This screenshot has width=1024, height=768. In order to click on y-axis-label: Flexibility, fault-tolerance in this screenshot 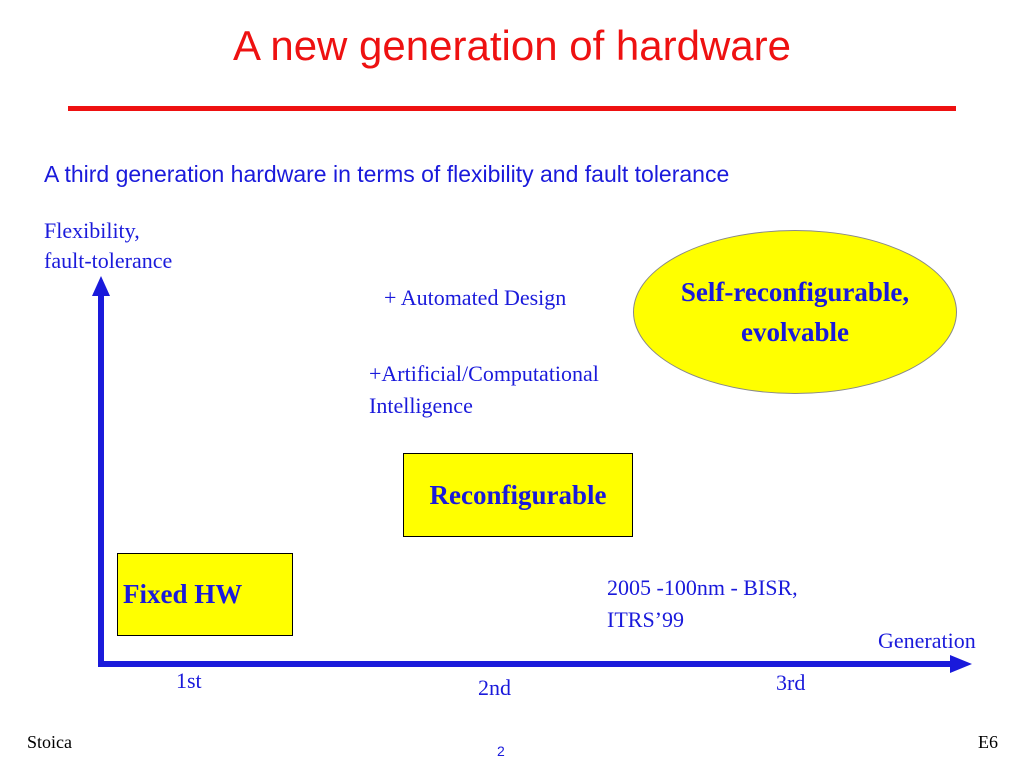, I will do `click(108, 246)`.